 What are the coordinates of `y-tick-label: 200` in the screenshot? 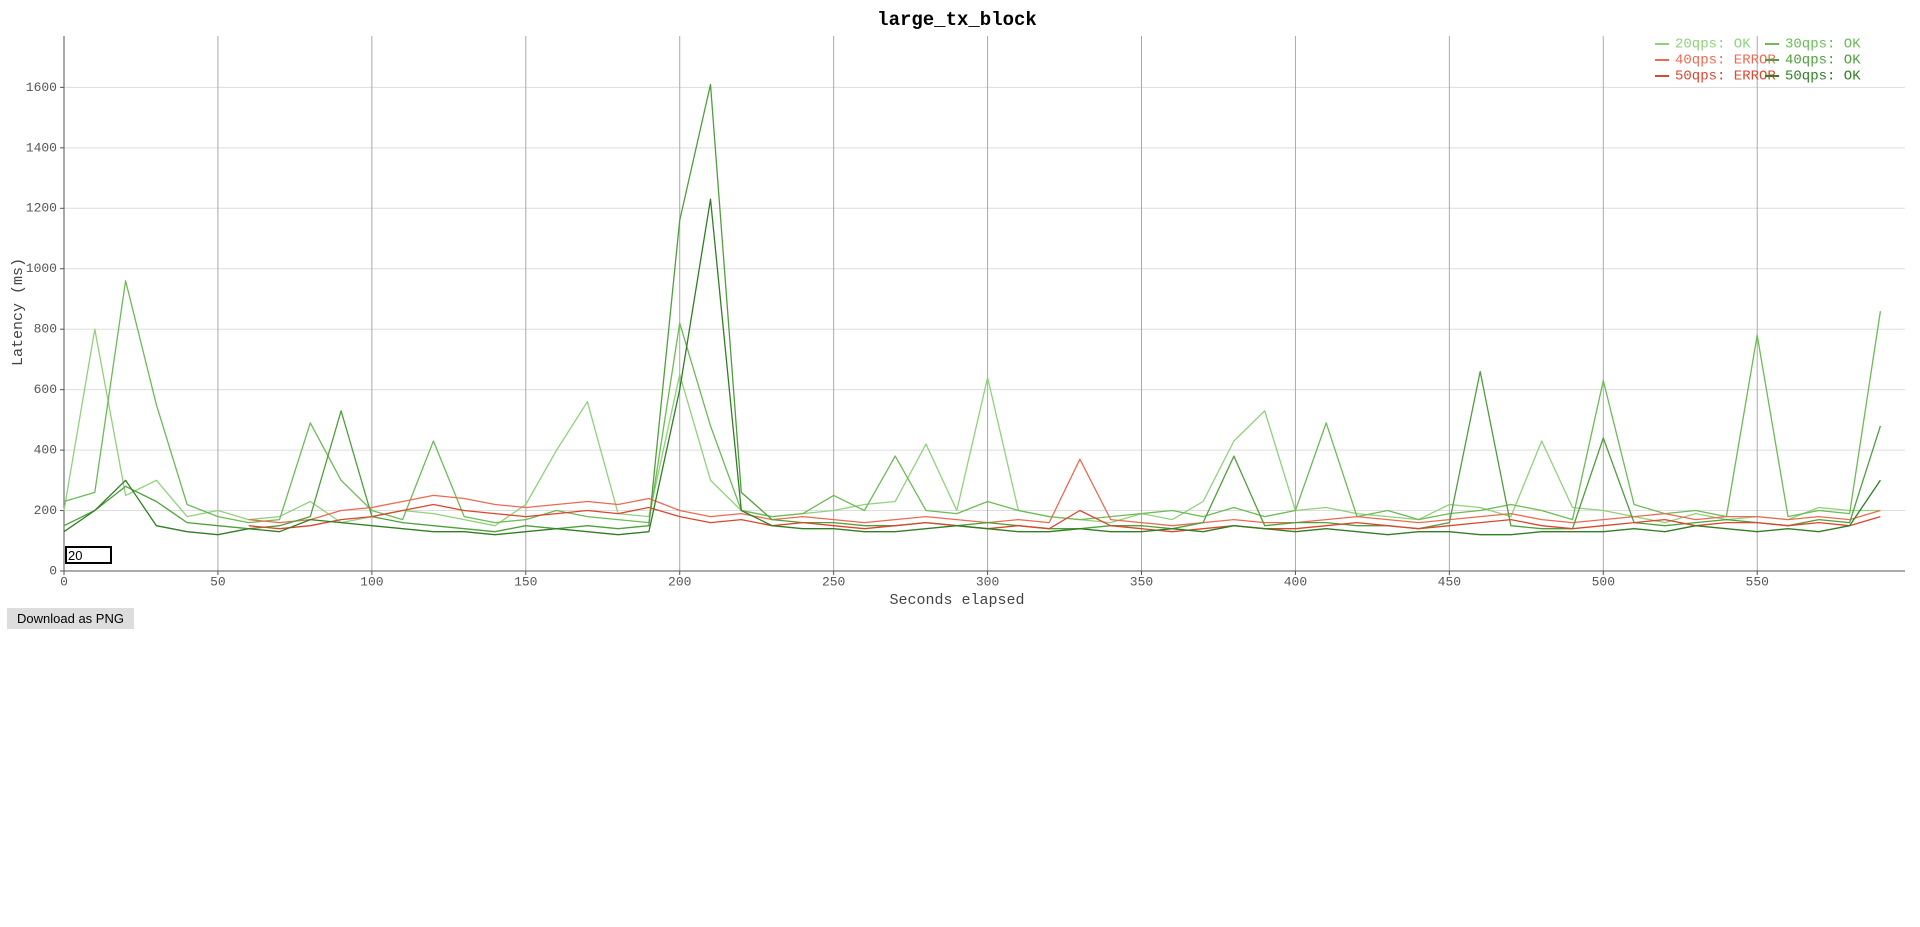 It's located at (45, 510).